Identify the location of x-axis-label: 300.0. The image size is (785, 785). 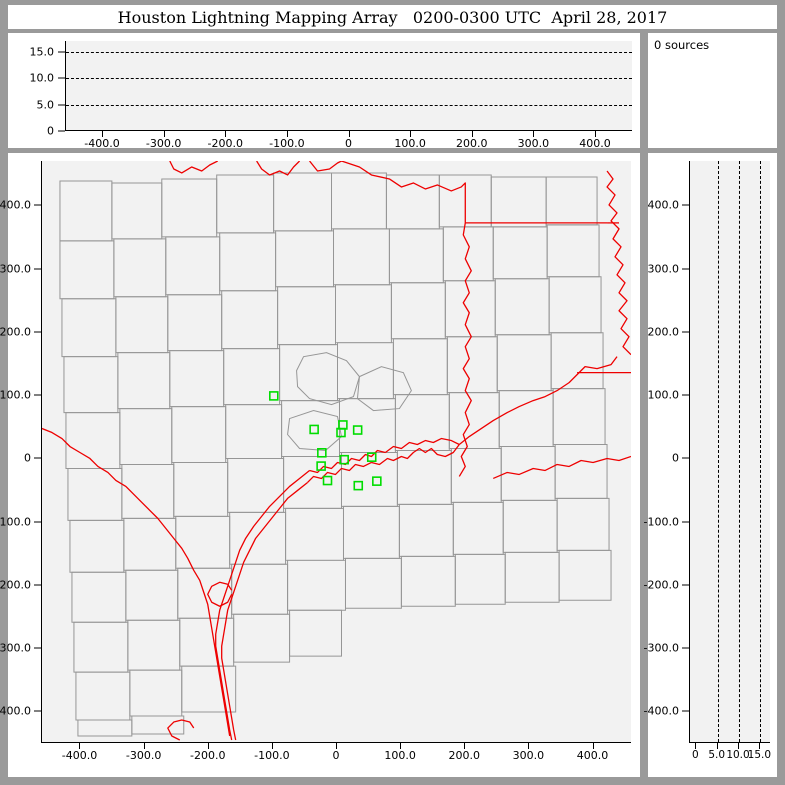
(528, 755).